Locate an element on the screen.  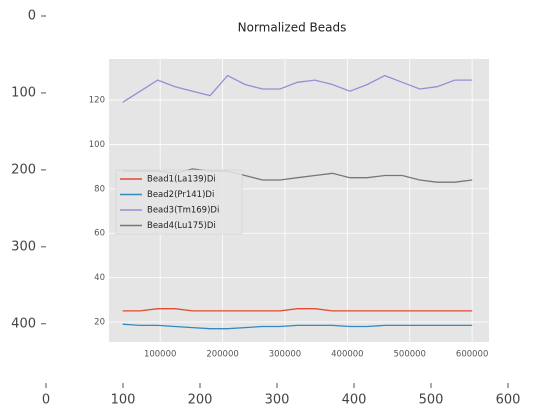
legend-label: Bead1(La139)Di is located at coordinates (181, 180).